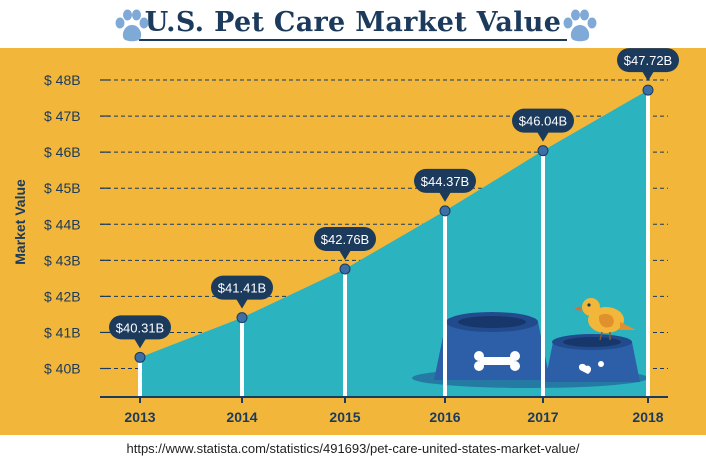 This screenshot has height=469, width=706. Describe the element at coordinates (62, 80) in the screenshot. I see `y-tick-label: $ 48B` at that location.